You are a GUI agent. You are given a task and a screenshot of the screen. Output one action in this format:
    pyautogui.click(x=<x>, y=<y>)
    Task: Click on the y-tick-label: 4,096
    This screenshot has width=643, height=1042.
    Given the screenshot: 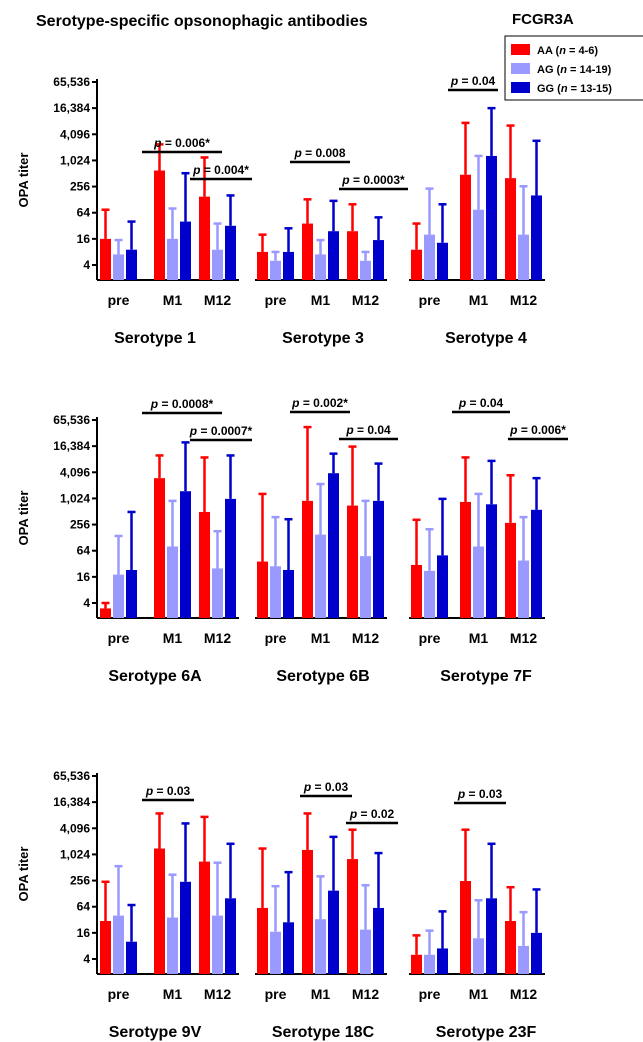 What is the action you would take?
    pyautogui.click(x=75, y=134)
    